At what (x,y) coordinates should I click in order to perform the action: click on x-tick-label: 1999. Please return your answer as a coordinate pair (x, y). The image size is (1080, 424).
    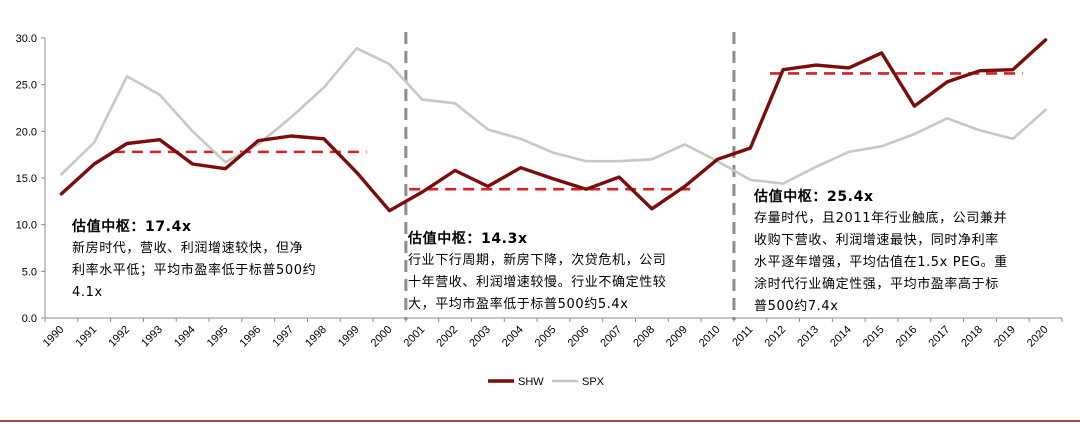
    Looking at the image, I should click on (349, 337).